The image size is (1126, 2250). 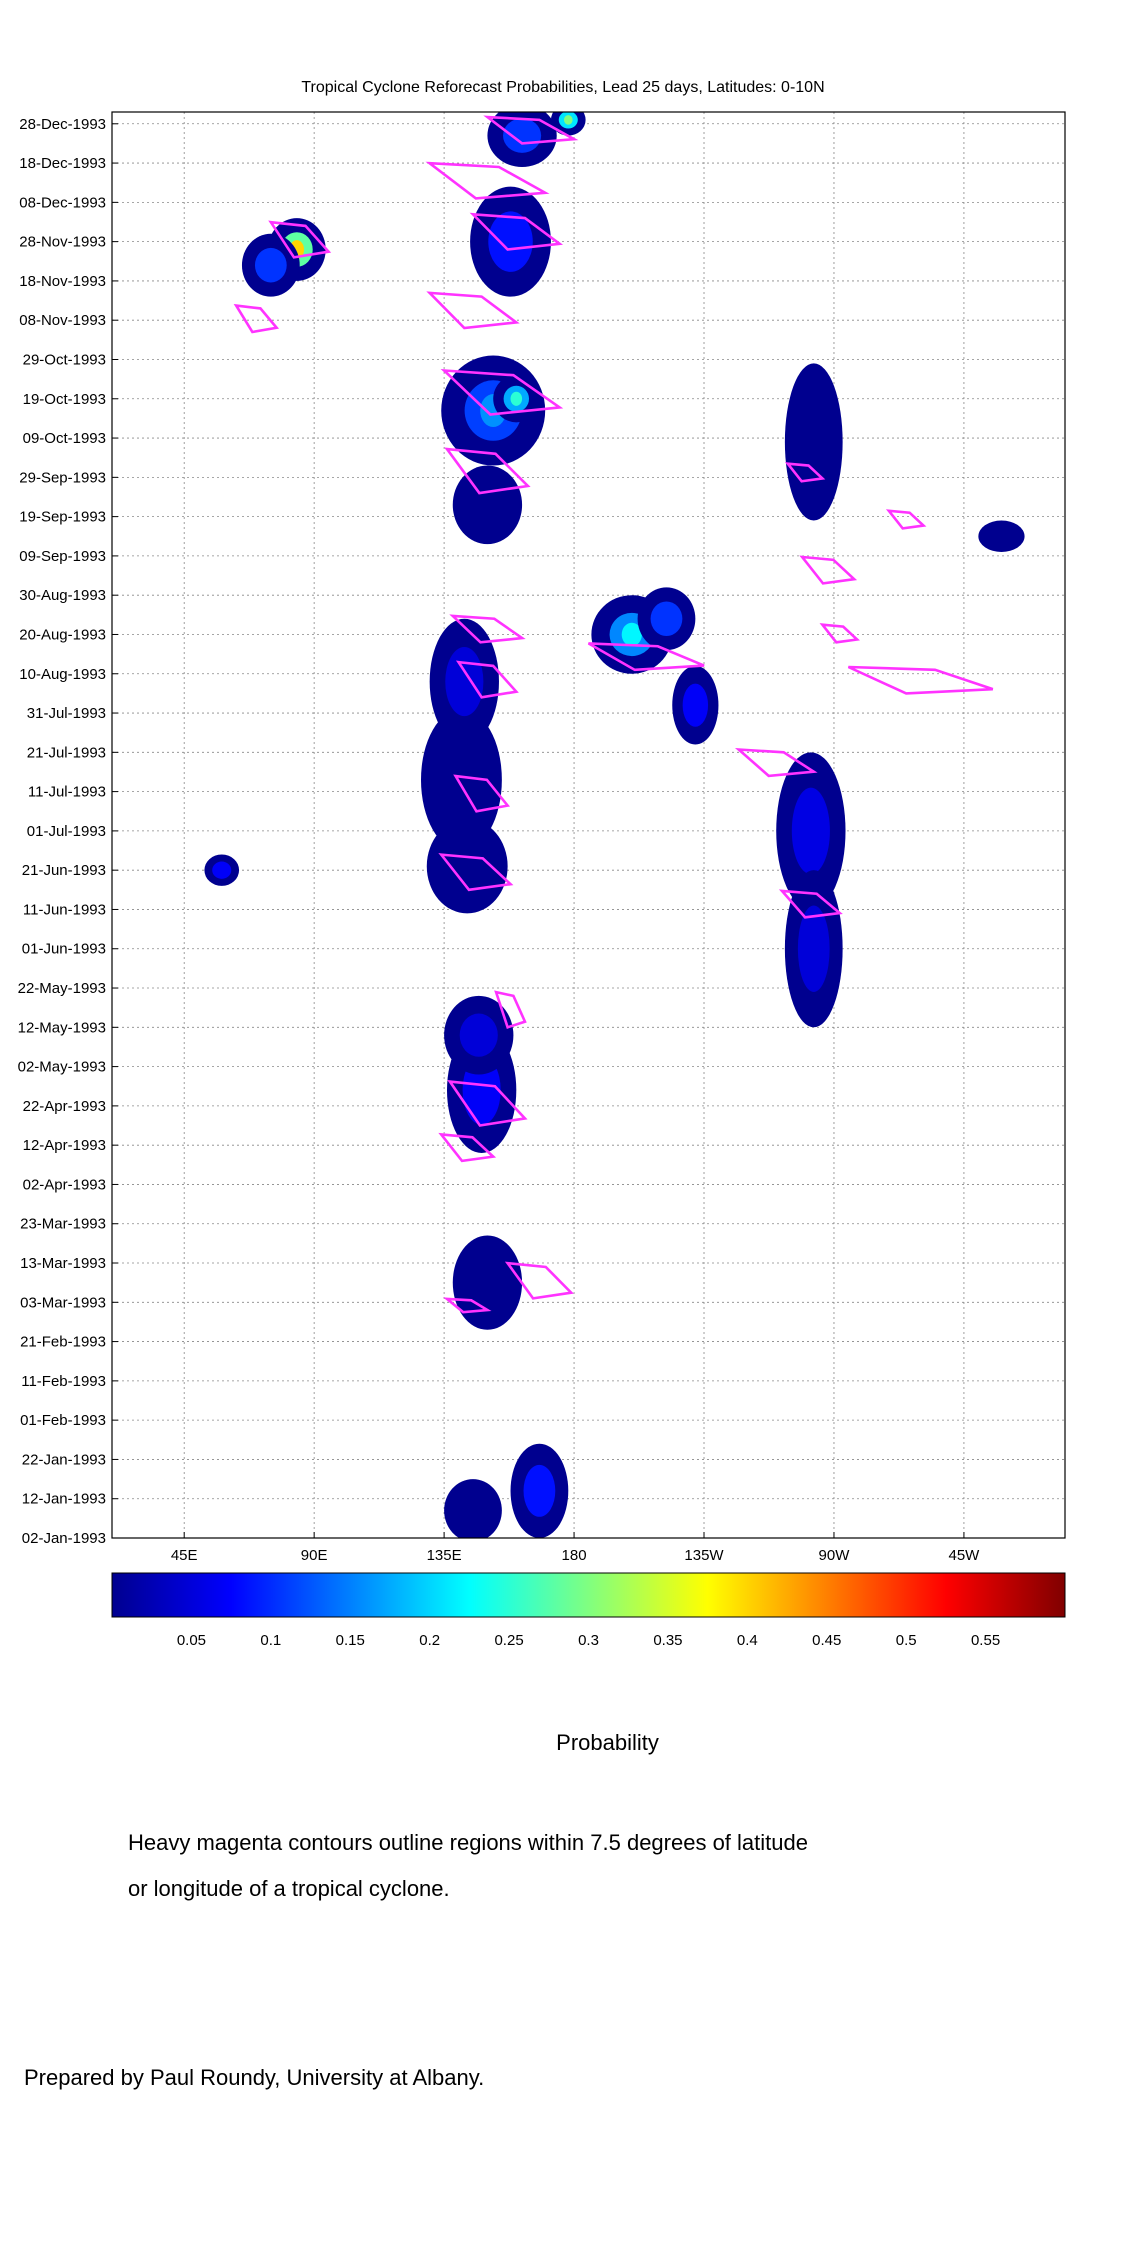 I want to click on colorbar-tick-label: 0.1, so click(x=270, y=1640).